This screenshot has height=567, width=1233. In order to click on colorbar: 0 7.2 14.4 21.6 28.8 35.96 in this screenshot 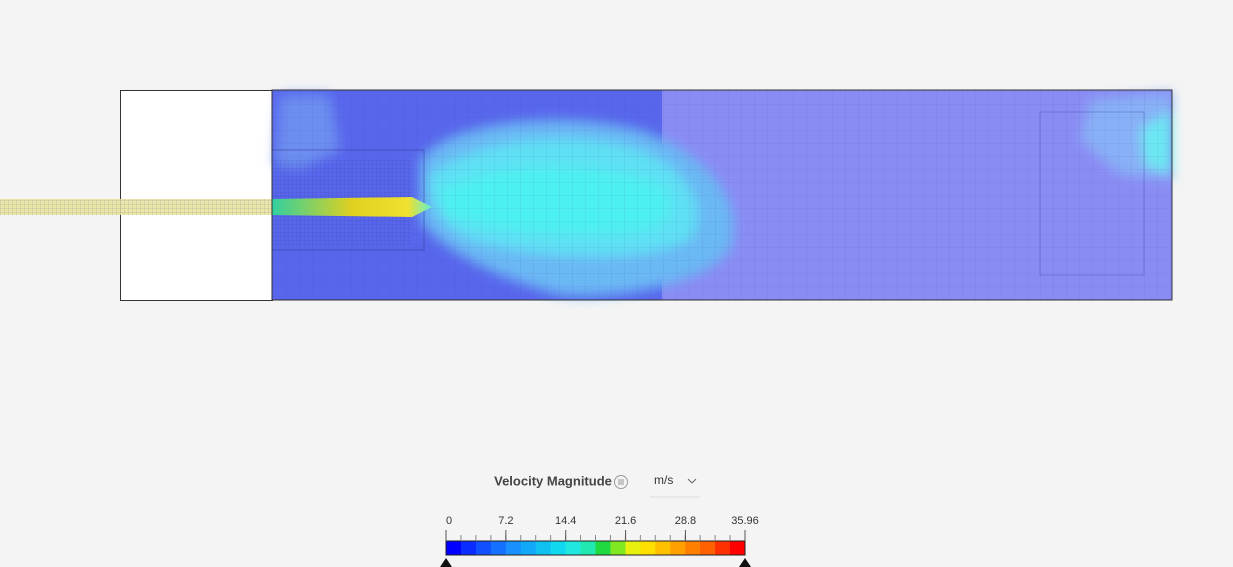, I will do `click(602, 535)`.